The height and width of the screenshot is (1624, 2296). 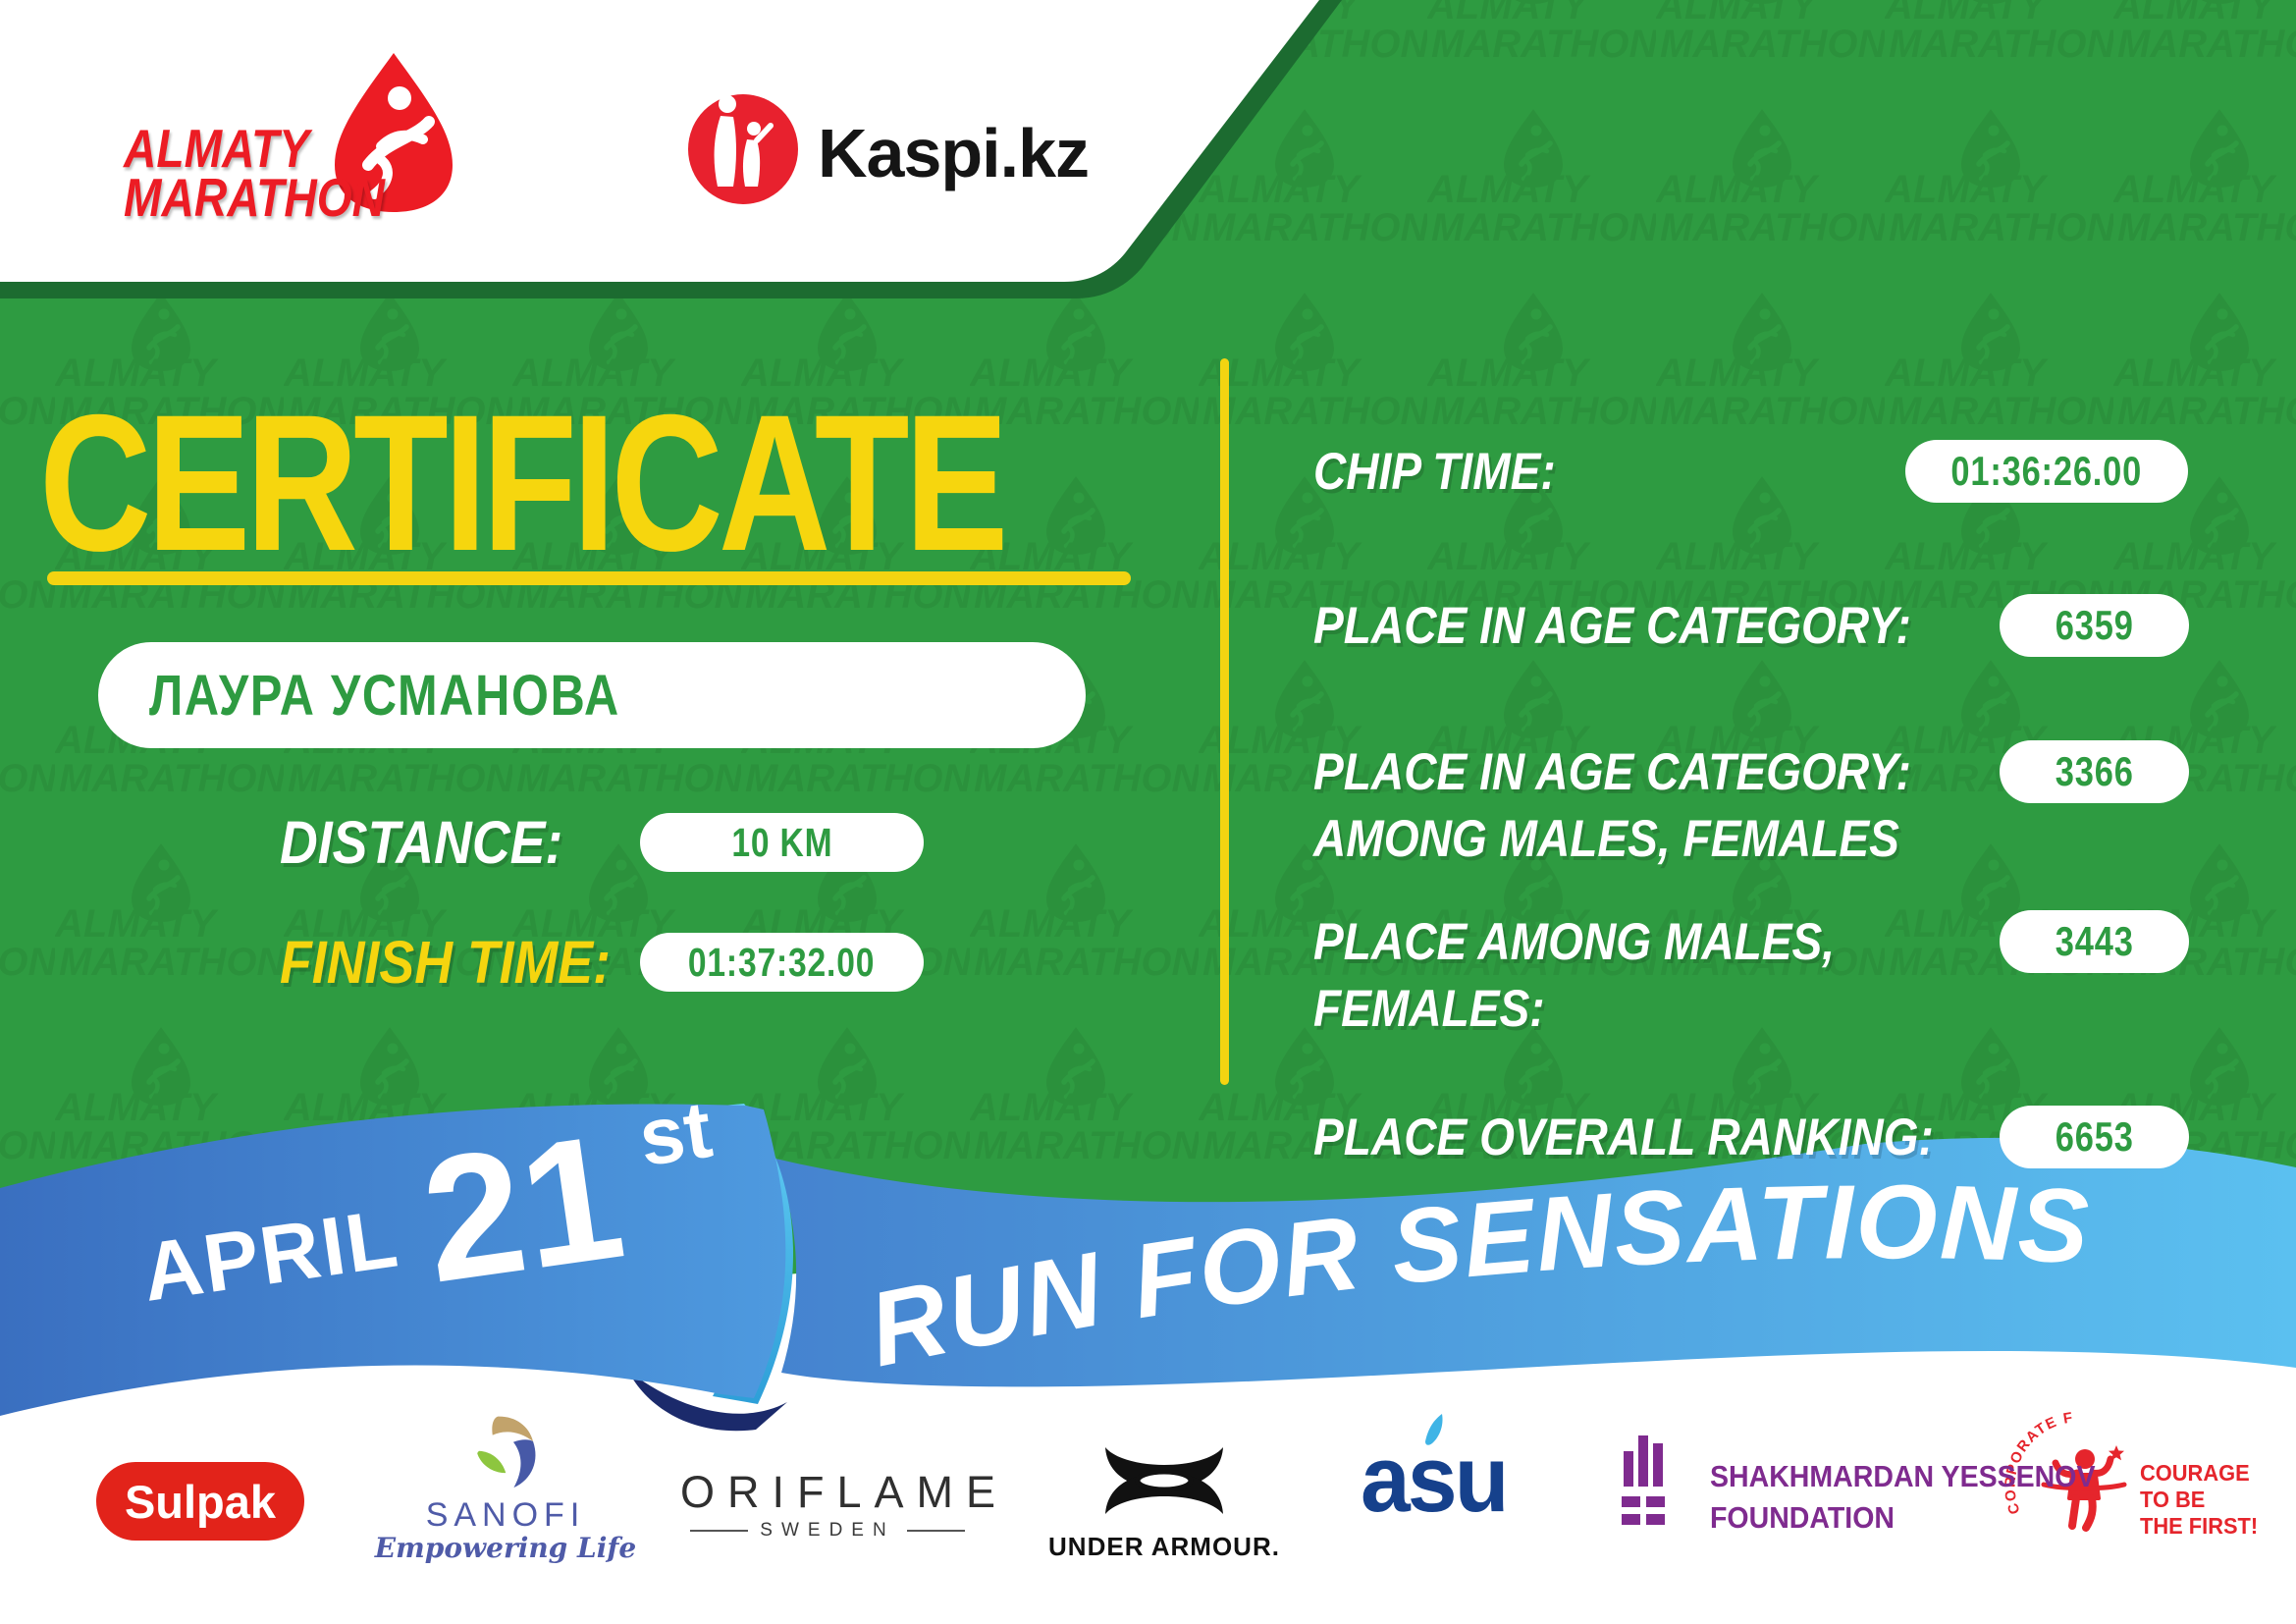 I want to click on sanofi-tagline: Empowering Life, so click(x=505, y=1548).